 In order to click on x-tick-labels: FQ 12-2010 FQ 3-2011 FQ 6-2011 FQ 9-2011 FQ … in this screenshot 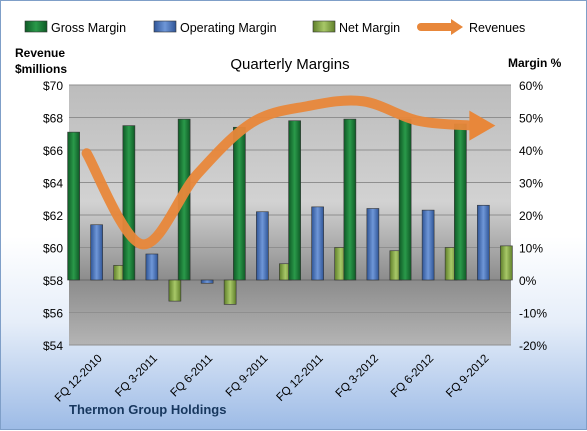, I will do `click(272, 379)`.